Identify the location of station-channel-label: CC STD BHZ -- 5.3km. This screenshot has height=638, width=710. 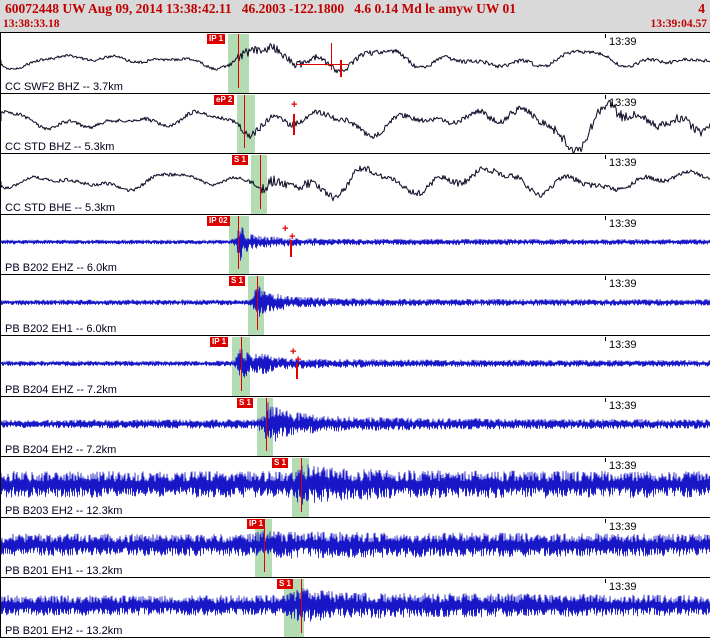
(60, 147).